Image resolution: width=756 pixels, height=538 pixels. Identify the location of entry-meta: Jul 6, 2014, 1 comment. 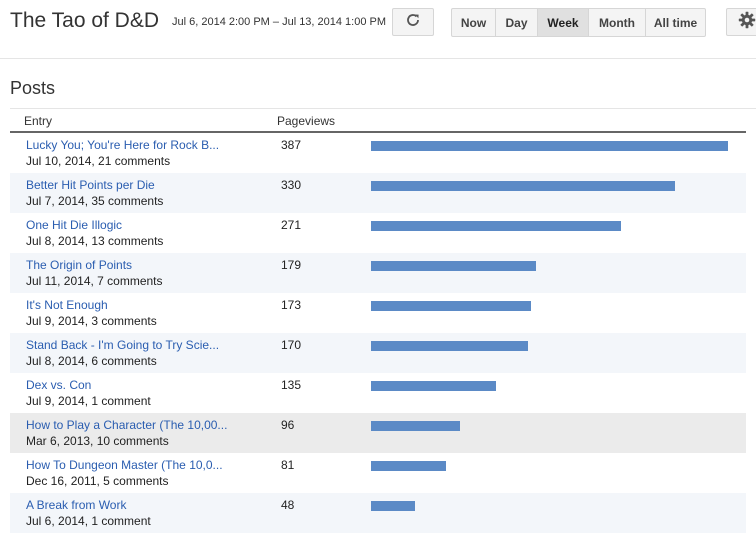
(88, 521).